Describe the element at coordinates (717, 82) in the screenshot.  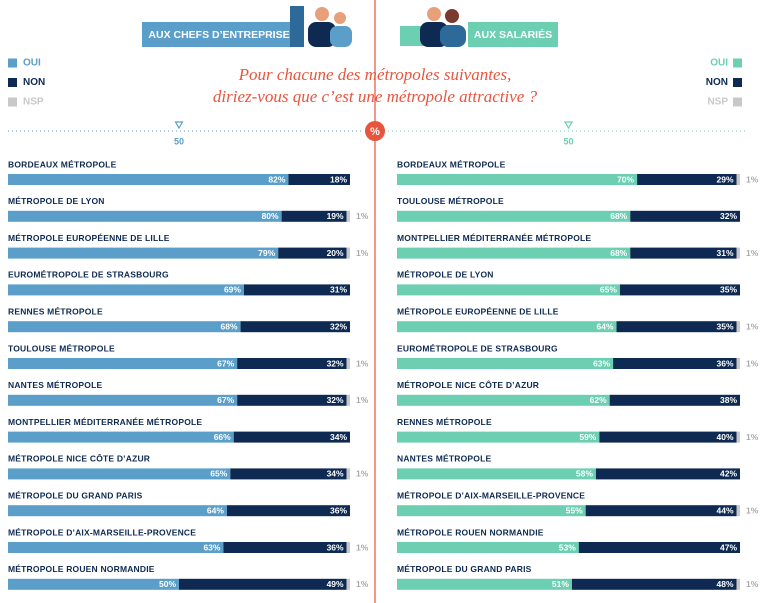
I see `legend-label: NON` at that location.